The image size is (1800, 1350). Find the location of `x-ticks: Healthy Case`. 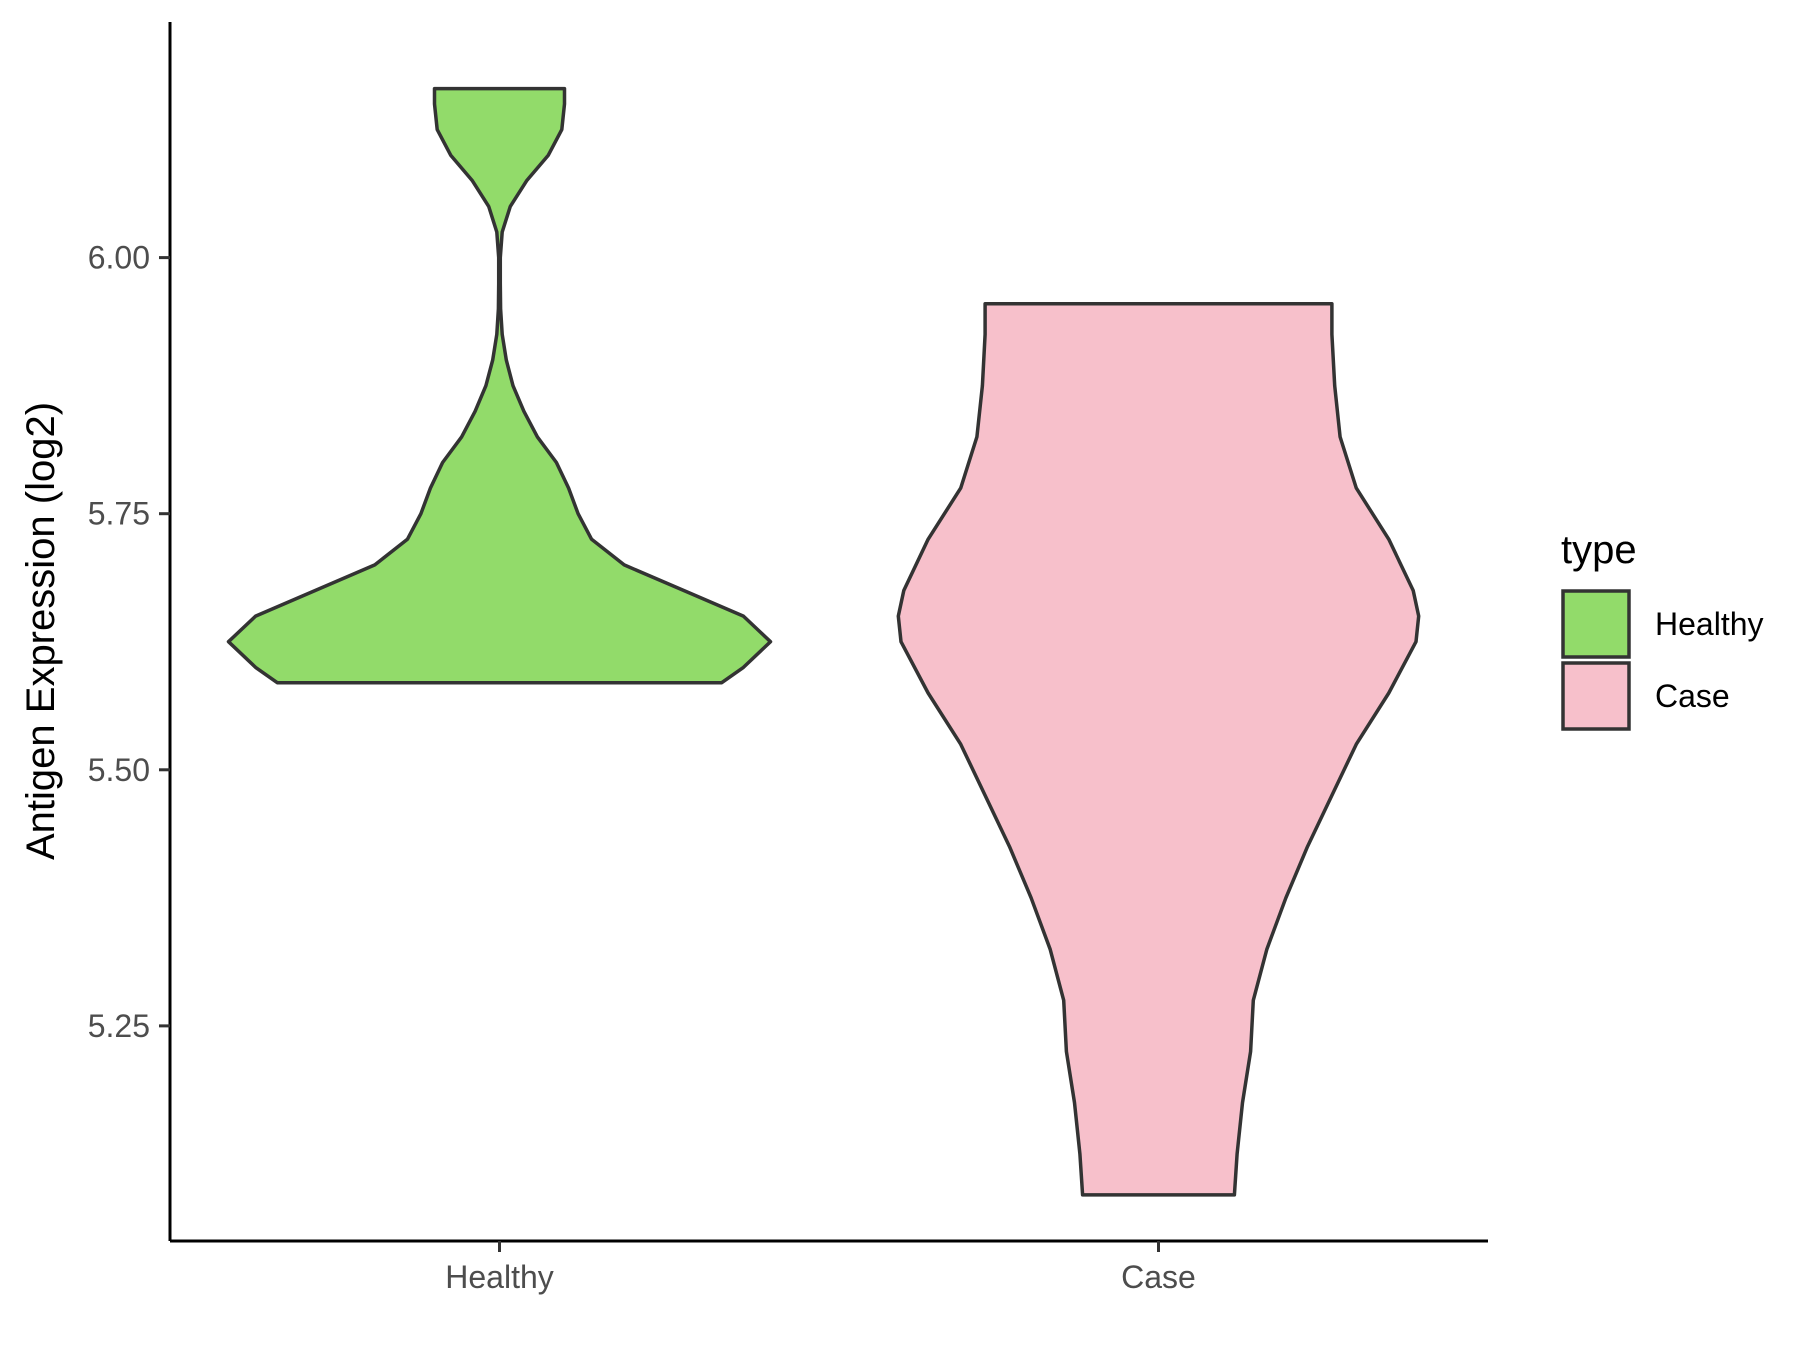

x-ticks: Healthy Case is located at coordinates (820, 1268).